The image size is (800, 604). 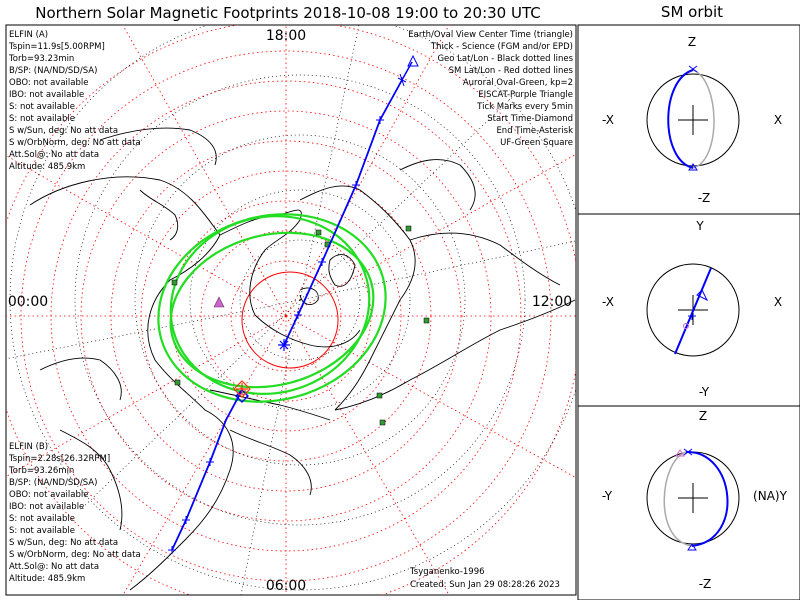 I want to click on elfin-b-info-line: Altitude: 485.9km, so click(x=47, y=579).